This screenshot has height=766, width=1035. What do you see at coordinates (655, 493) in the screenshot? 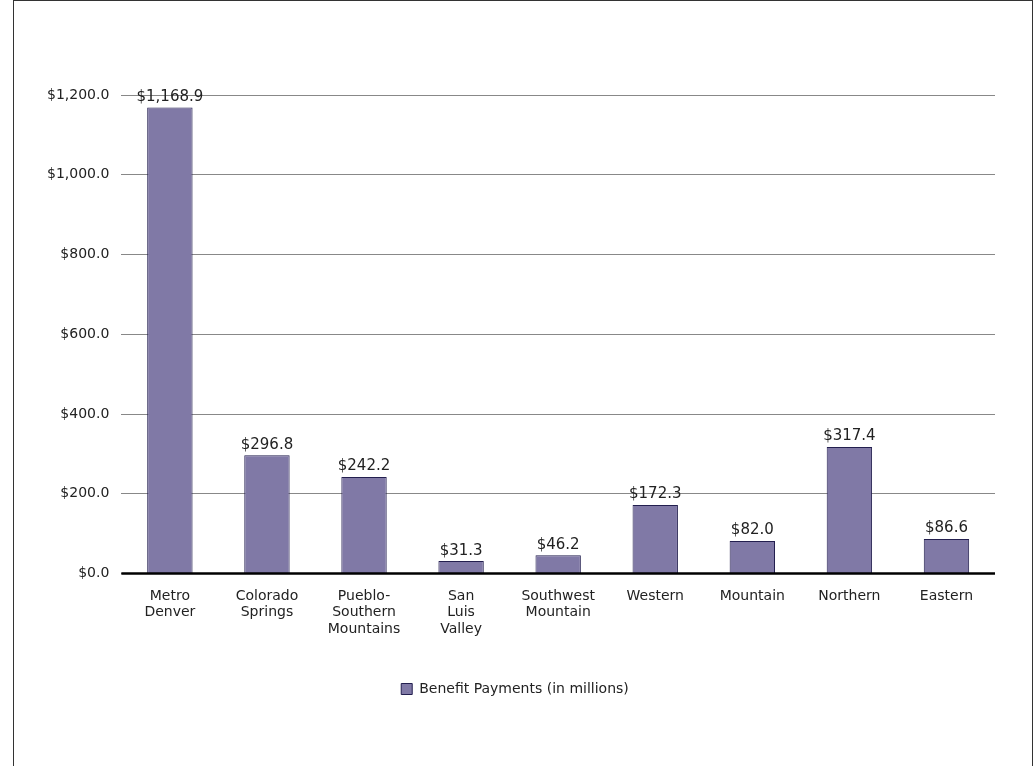
I see `data-label: $172.3` at bounding box center [655, 493].